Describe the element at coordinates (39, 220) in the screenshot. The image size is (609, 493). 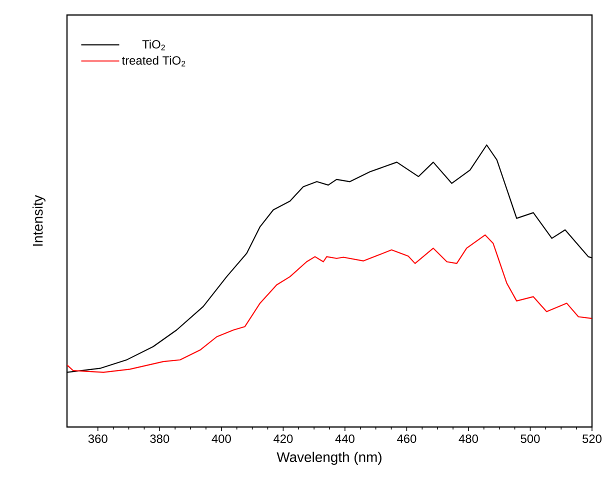
I see `y-axis-title: Intensity` at that location.